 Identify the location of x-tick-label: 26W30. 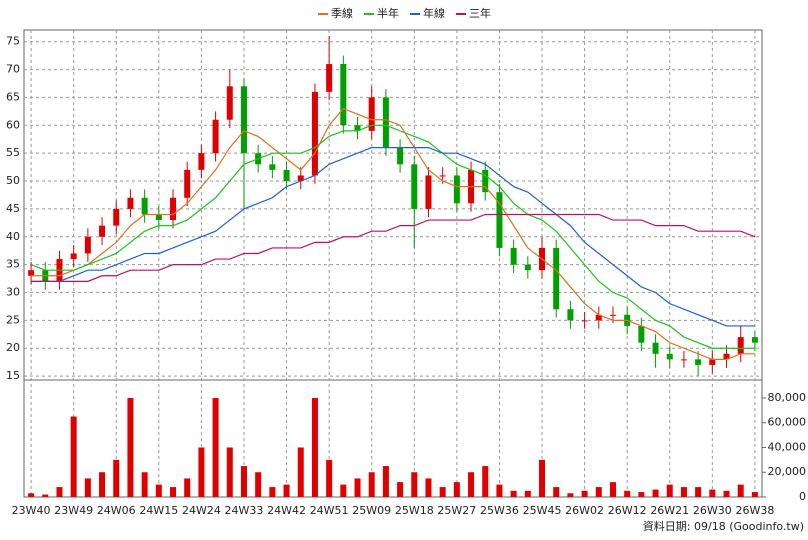
(712, 510).